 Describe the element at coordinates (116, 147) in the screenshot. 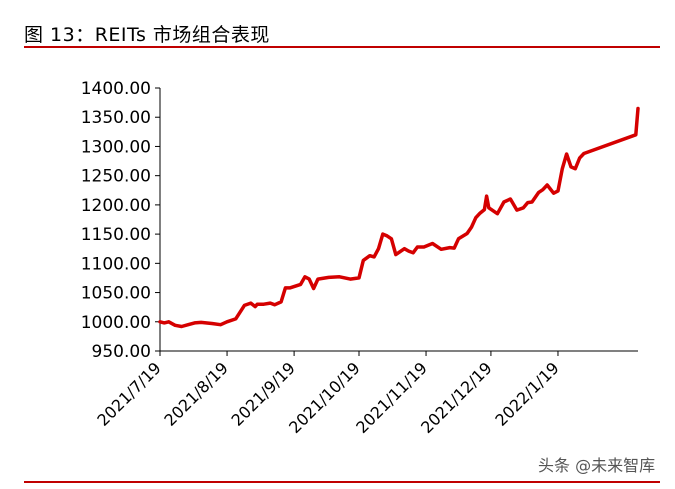

I see `y-tick-label: 1300.00` at that location.